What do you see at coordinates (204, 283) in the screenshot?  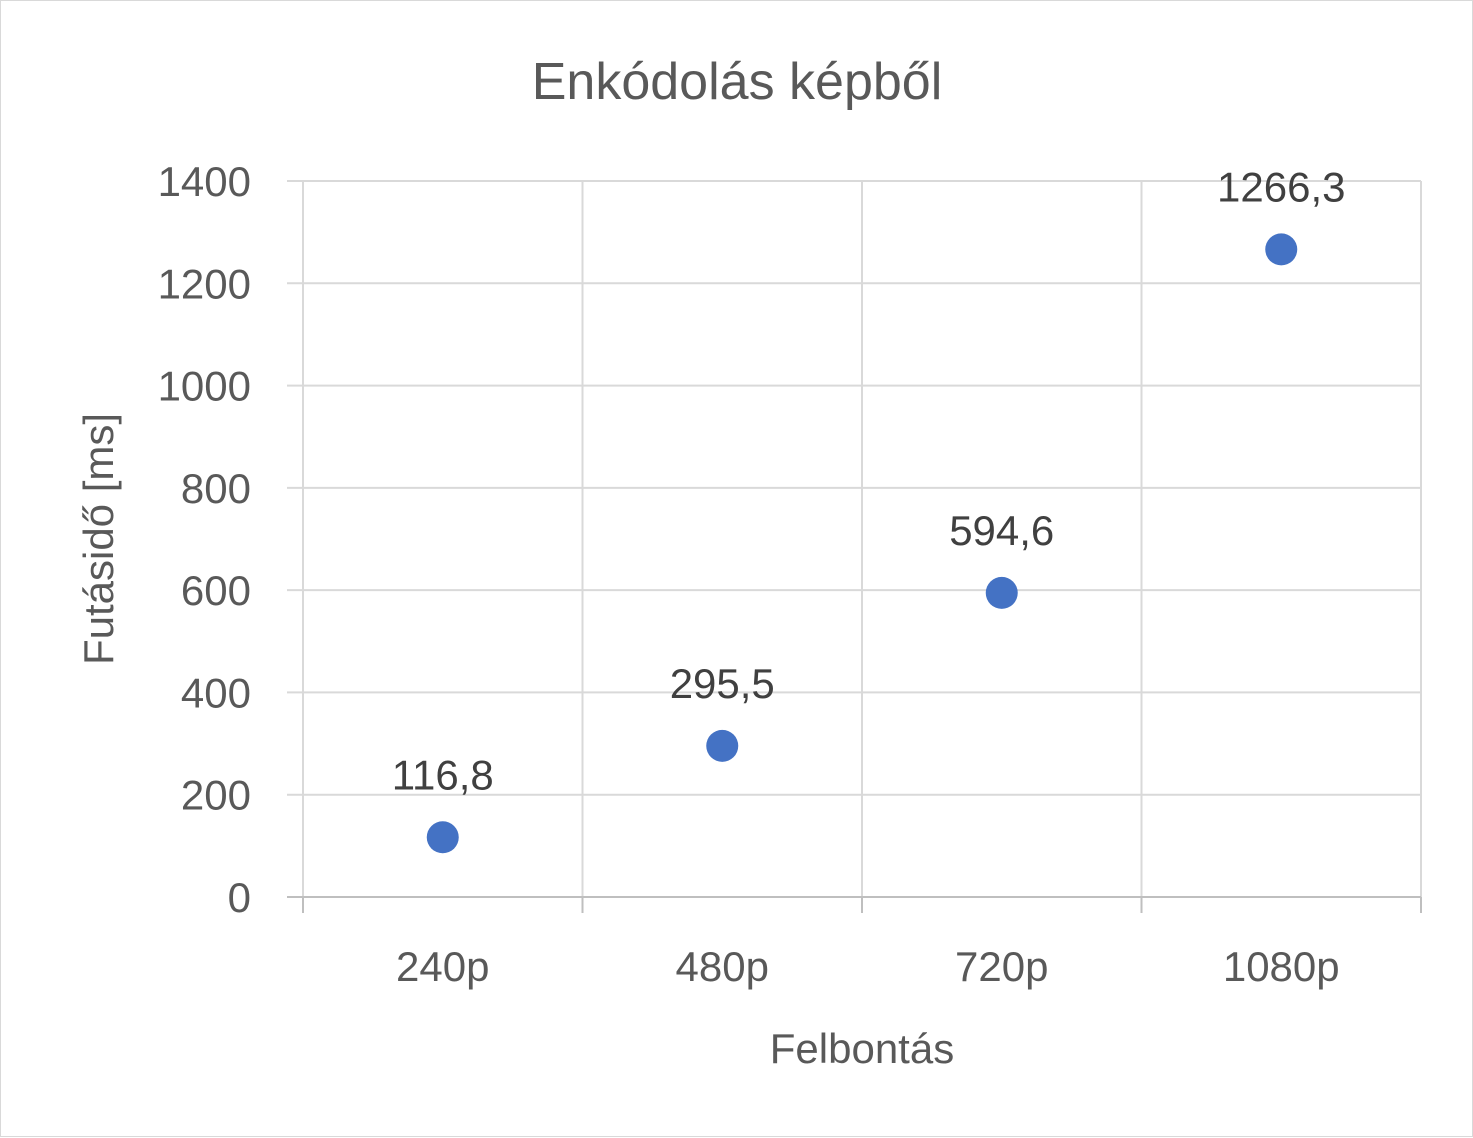 I see `y-tick-label: 1200` at bounding box center [204, 283].